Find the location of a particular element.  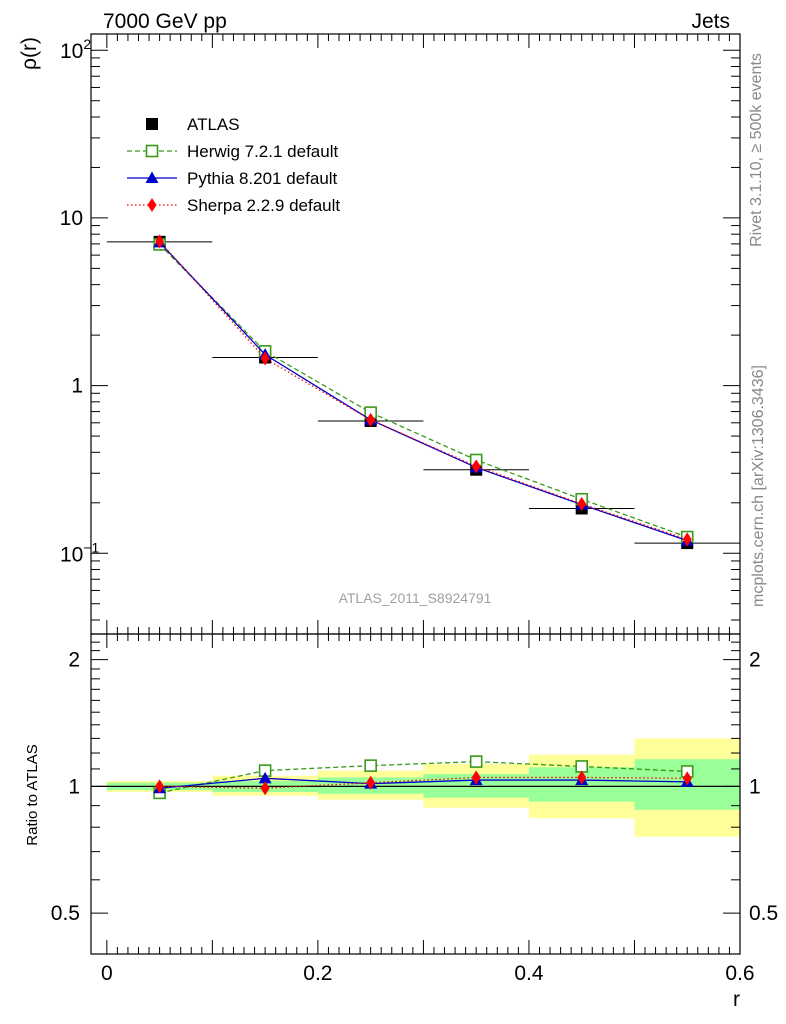

x-tick-label: 0 is located at coordinates (107, 973).